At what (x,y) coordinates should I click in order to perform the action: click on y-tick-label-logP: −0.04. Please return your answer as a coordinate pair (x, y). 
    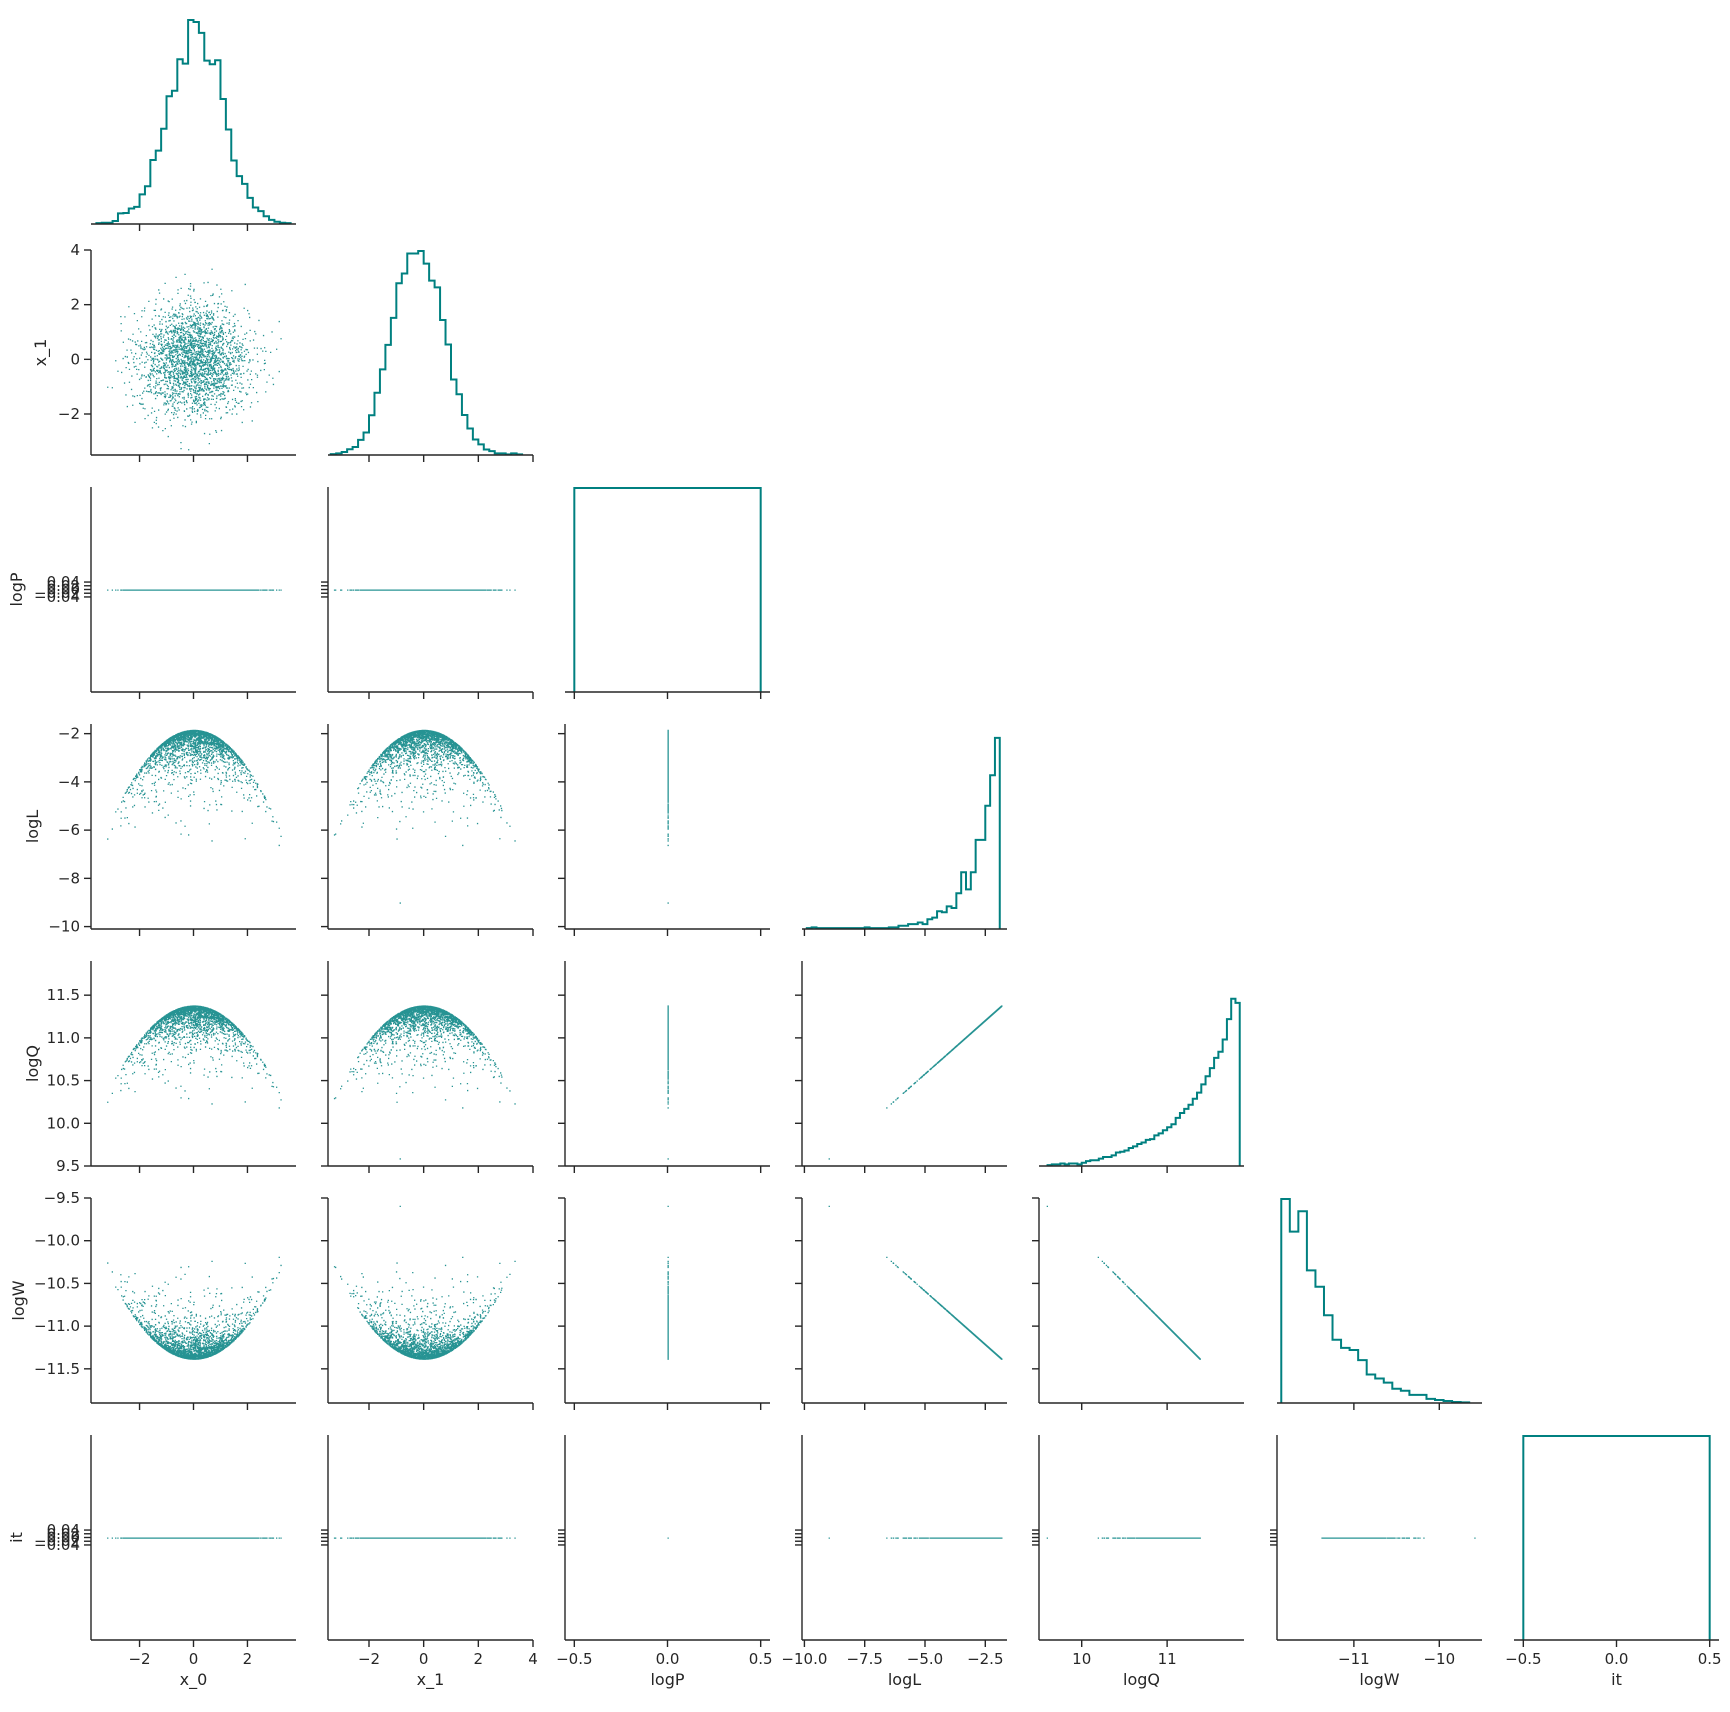
    Looking at the image, I should click on (57, 597).